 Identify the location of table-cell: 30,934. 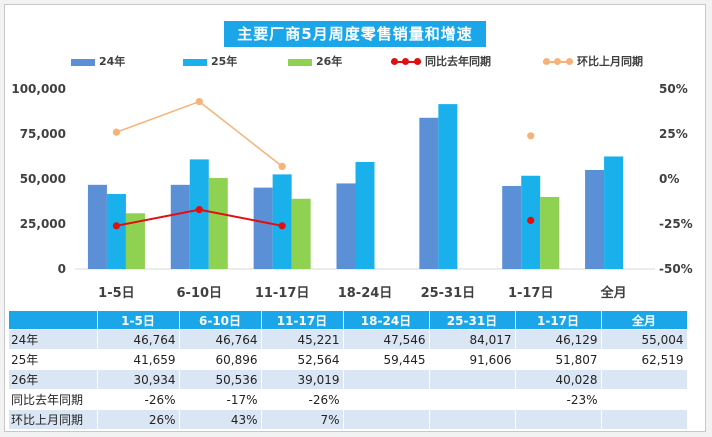
(138, 379).